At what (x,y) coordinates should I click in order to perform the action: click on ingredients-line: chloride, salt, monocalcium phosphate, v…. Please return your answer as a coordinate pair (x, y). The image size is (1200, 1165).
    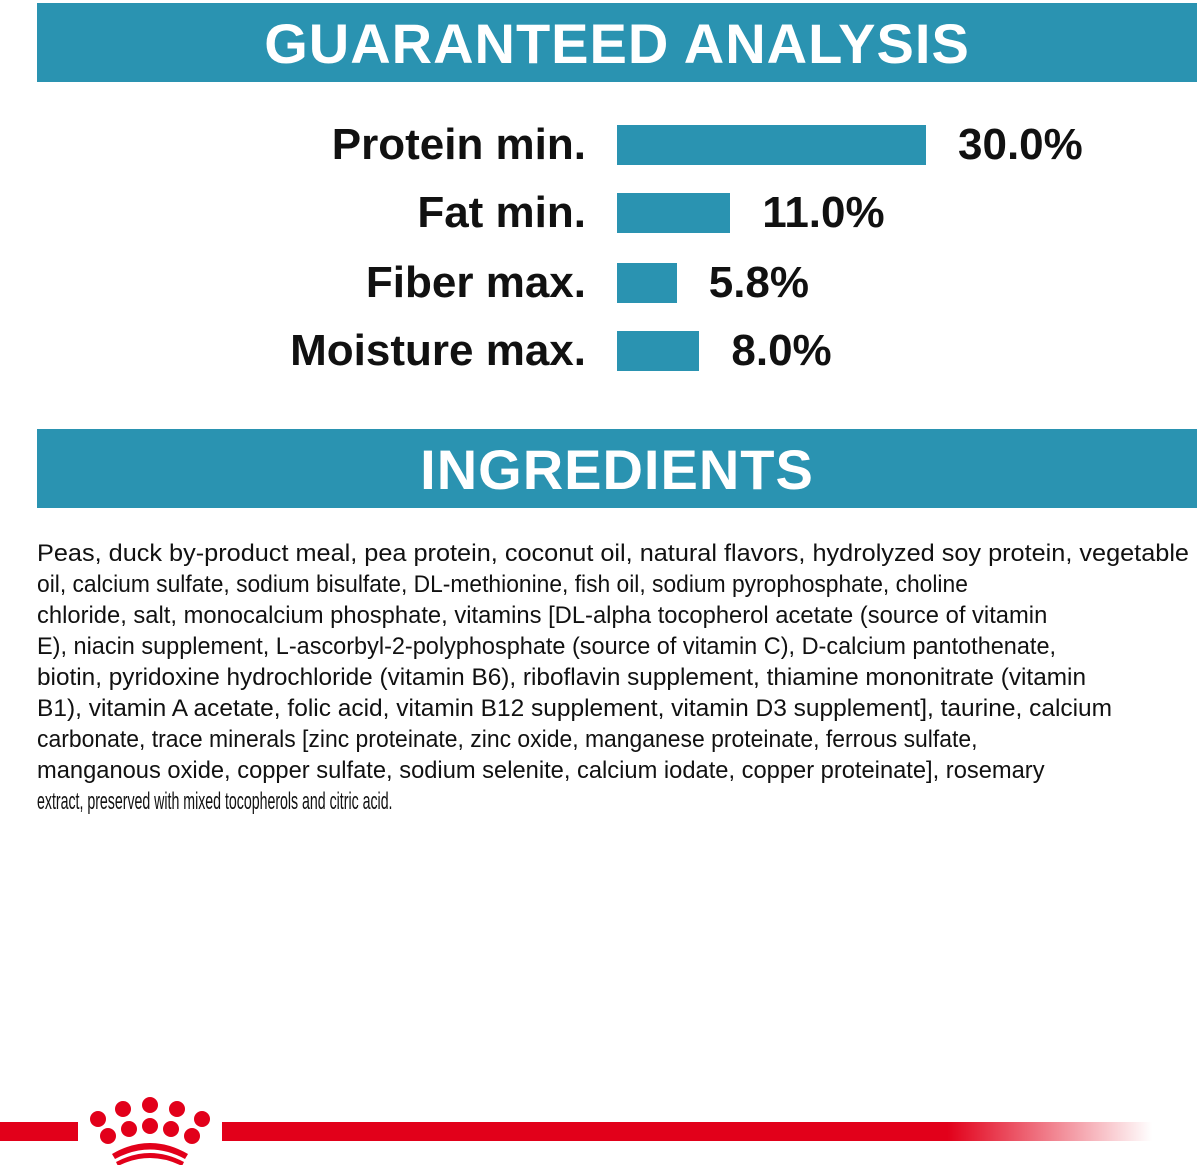
    Looking at the image, I should click on (542, 615).